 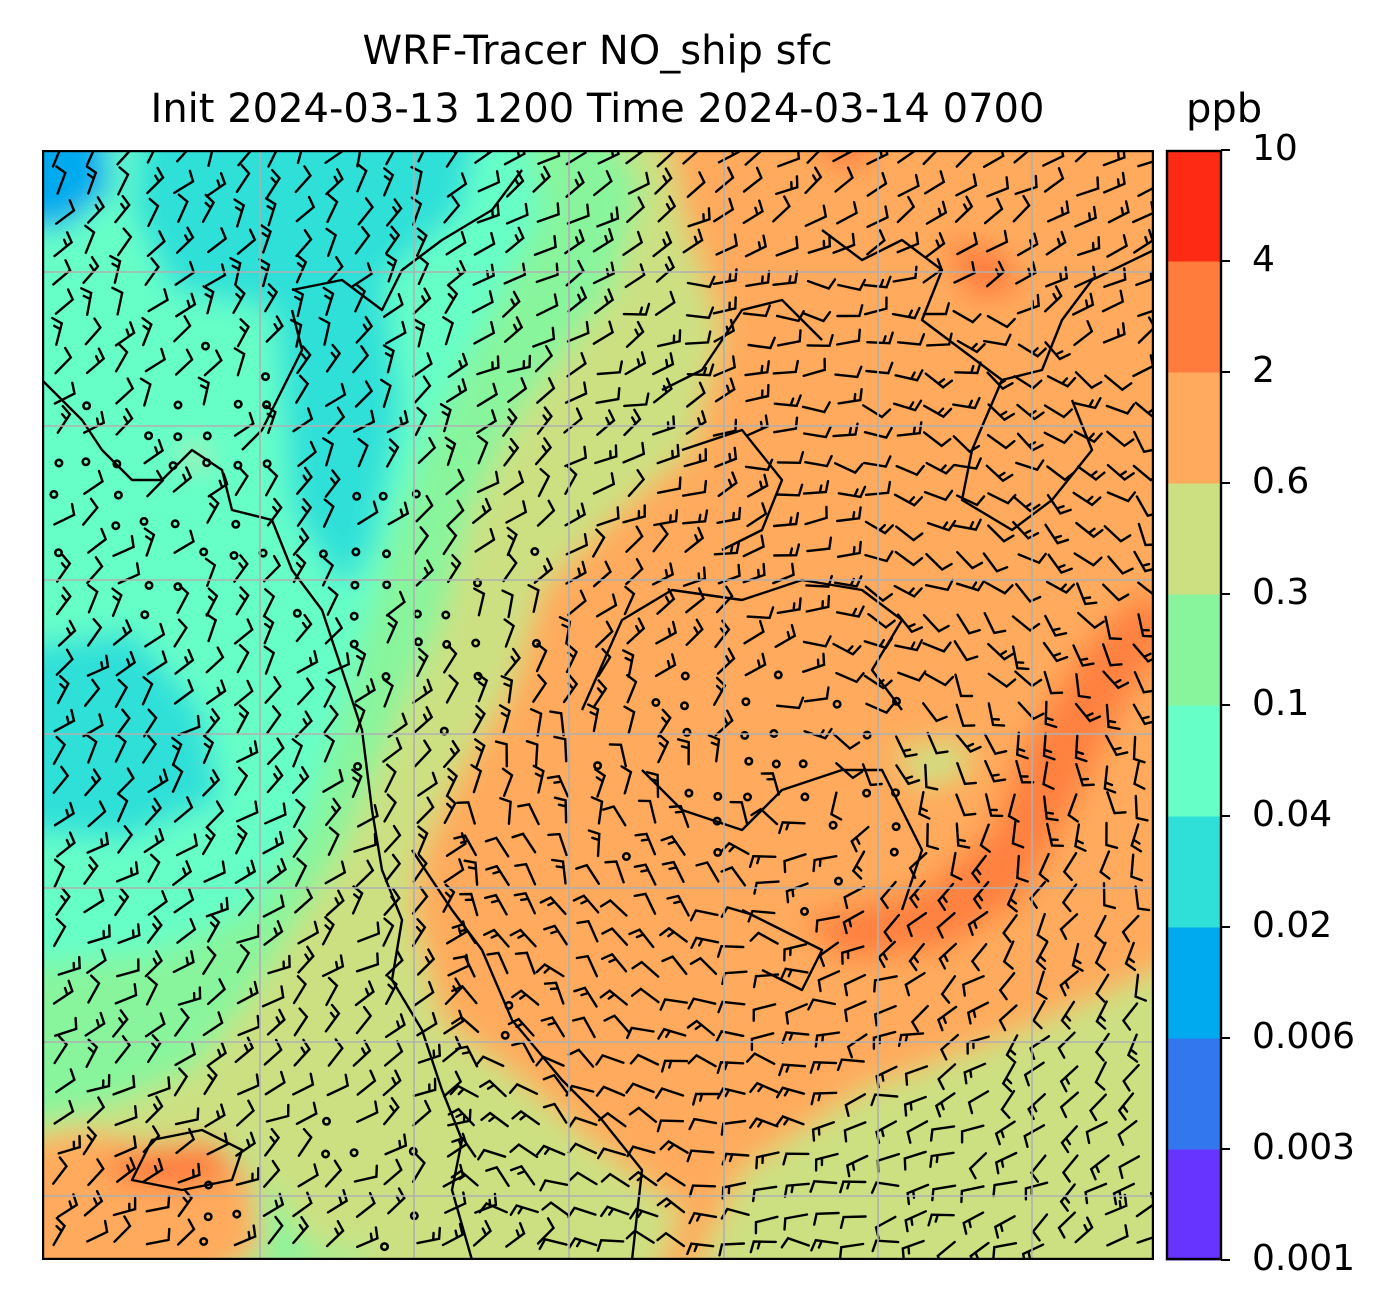 I want to click on colorbar-tick-label: 0.006, so click(x=1304, y=1036).